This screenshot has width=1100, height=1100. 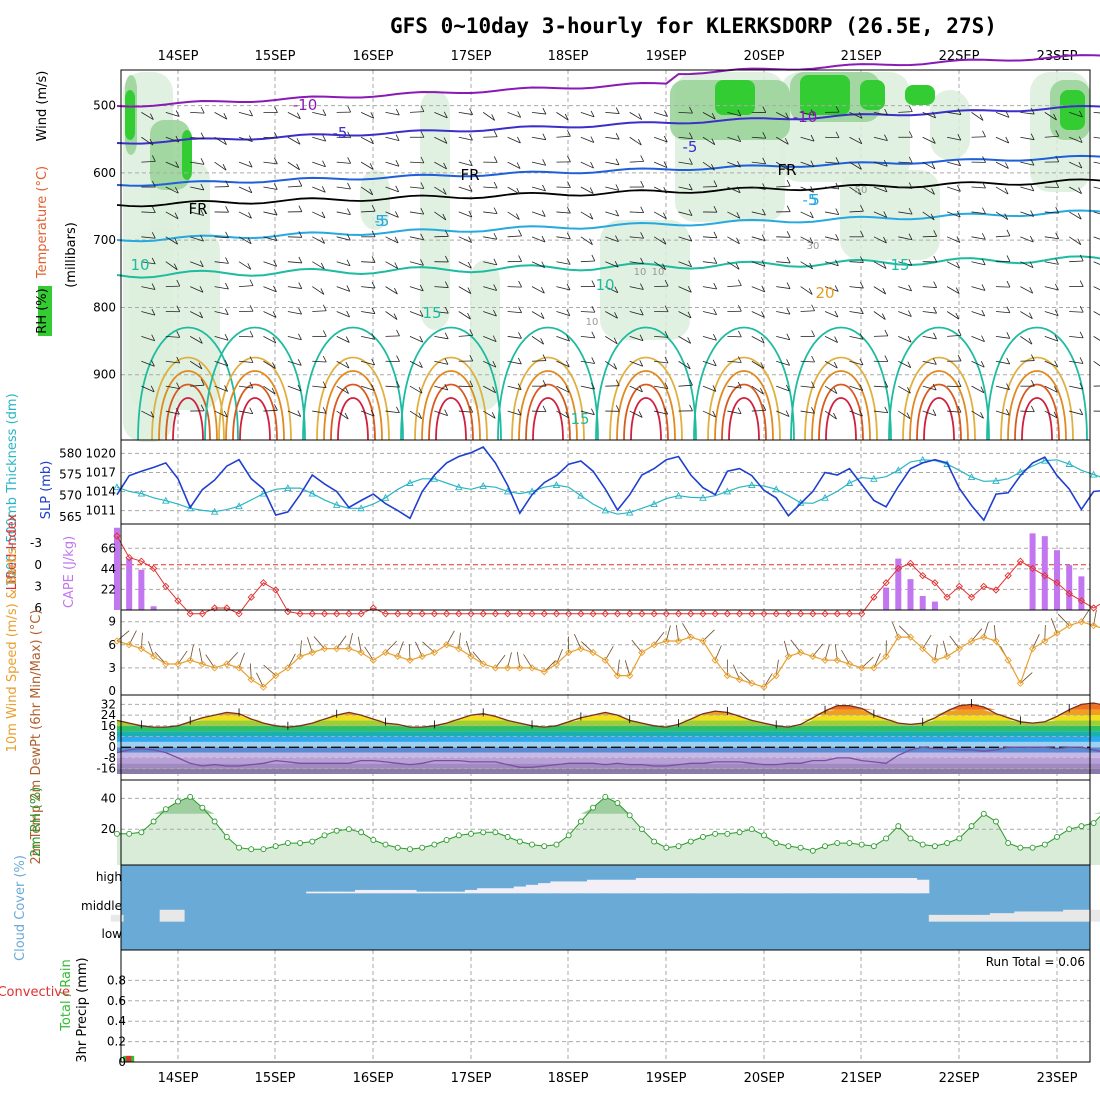 I want to click on contour-label: FR, so click(x=786, y=170).